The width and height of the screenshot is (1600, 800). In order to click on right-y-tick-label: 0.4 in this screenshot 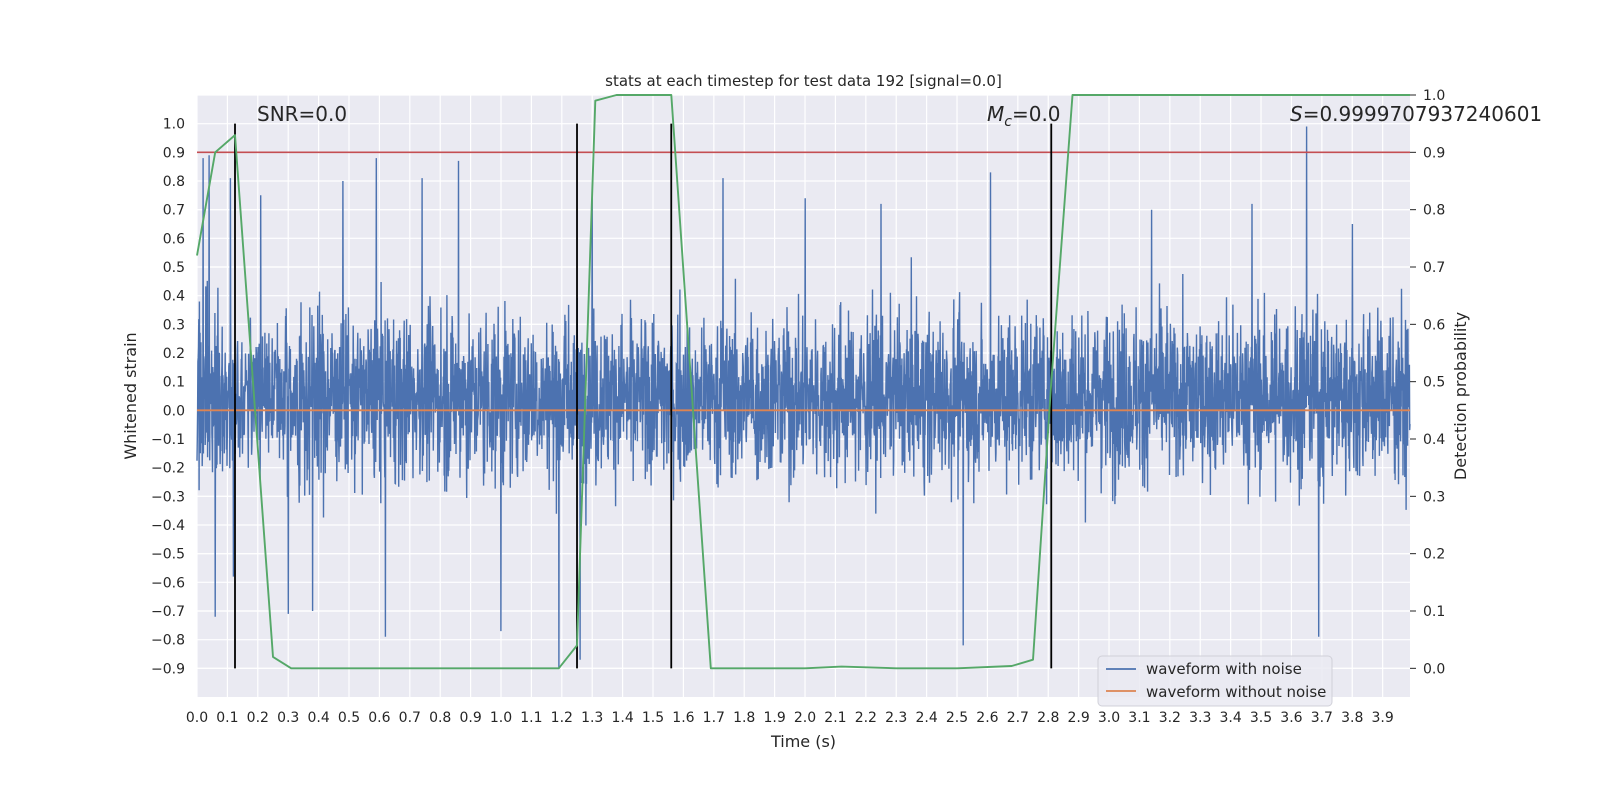, I will do `click(1434, 440)`.